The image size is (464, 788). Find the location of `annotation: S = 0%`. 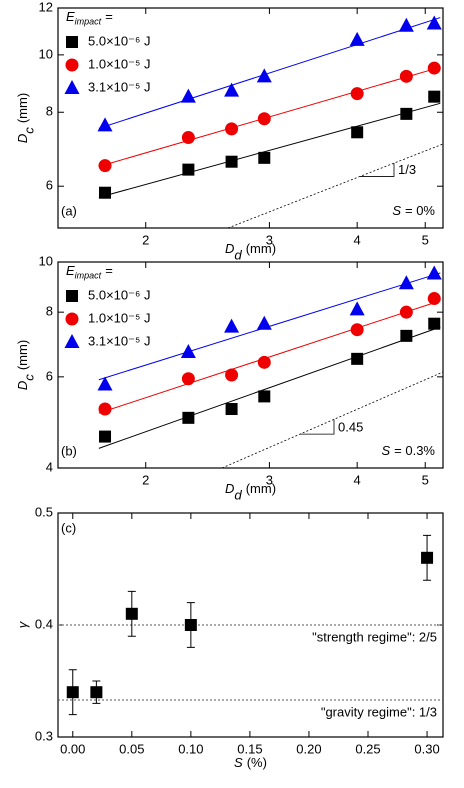

annotation: S = 0% is located at coordinates (413, 210).